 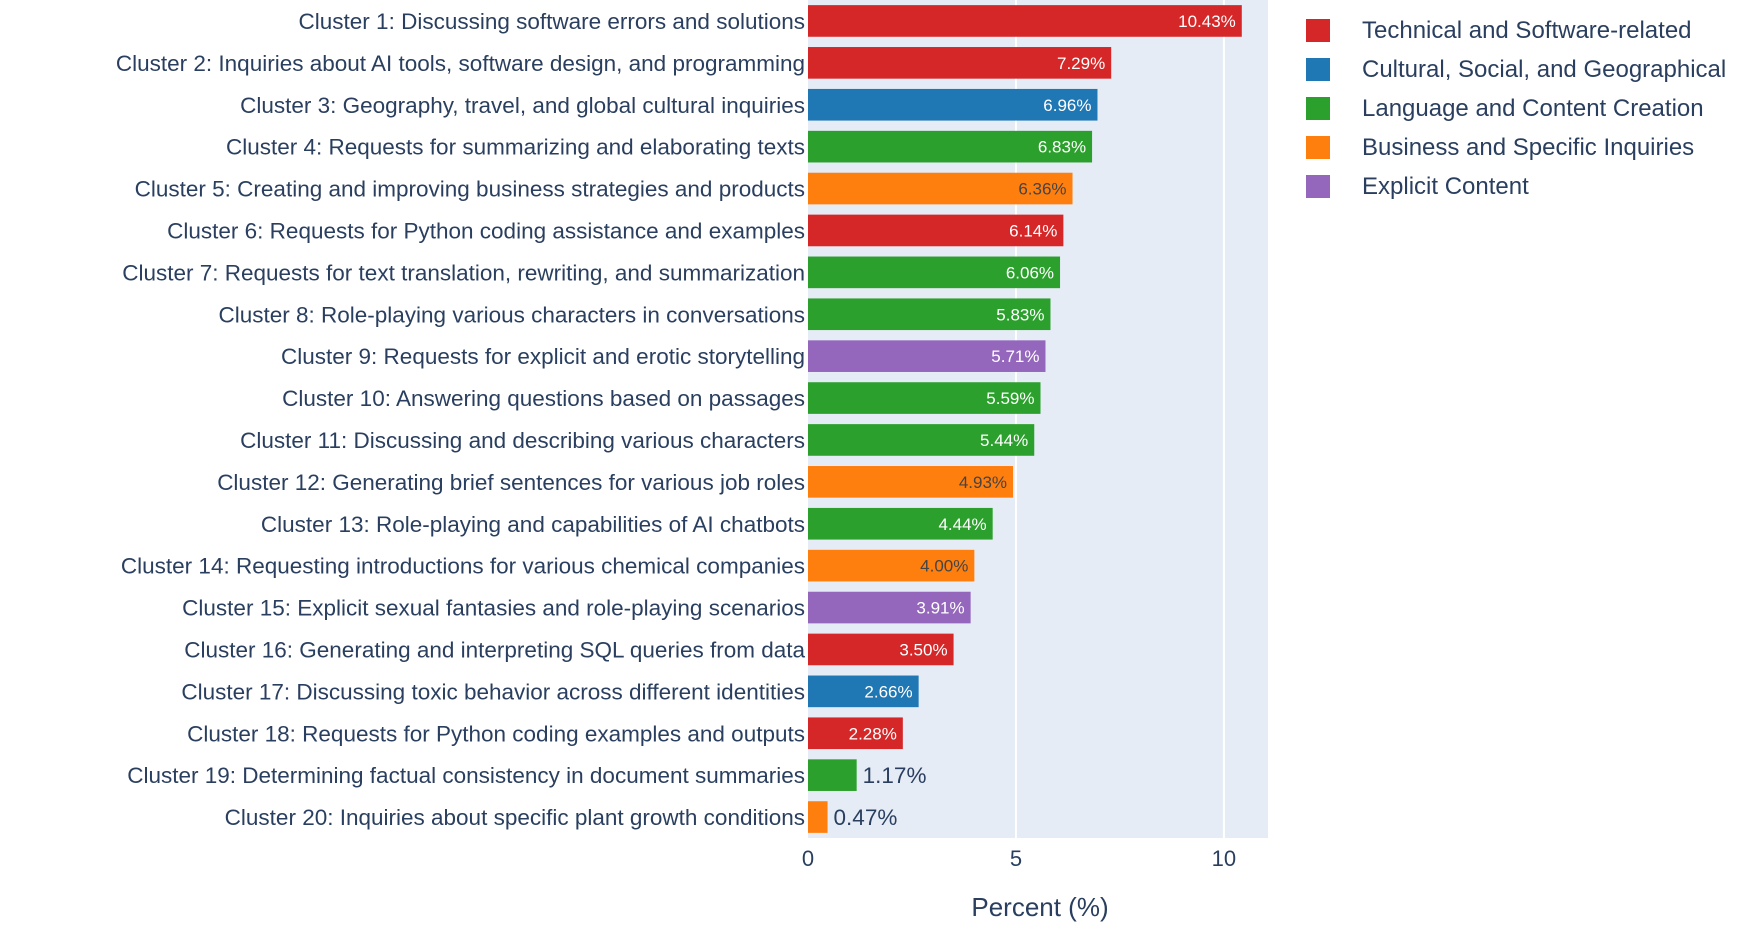 What do you see at coordinates (944, 566) in the screenshot?
I see `data-label: 4.00%` at bounding box center [944, 566].